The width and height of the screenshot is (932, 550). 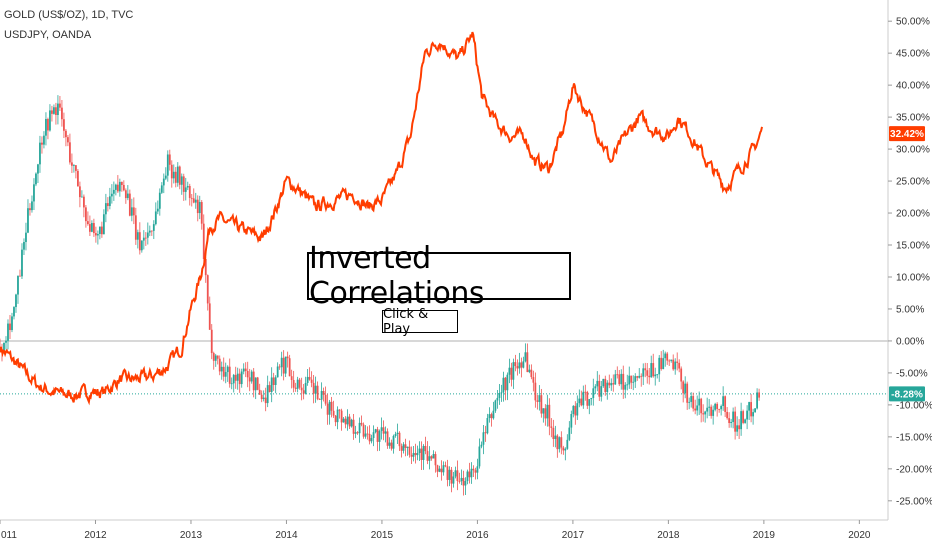 What do you see at coordinates (913, 150) in the screenshot?
I see `y-tick-label: 30.00%` at bounding box center [913, 150].